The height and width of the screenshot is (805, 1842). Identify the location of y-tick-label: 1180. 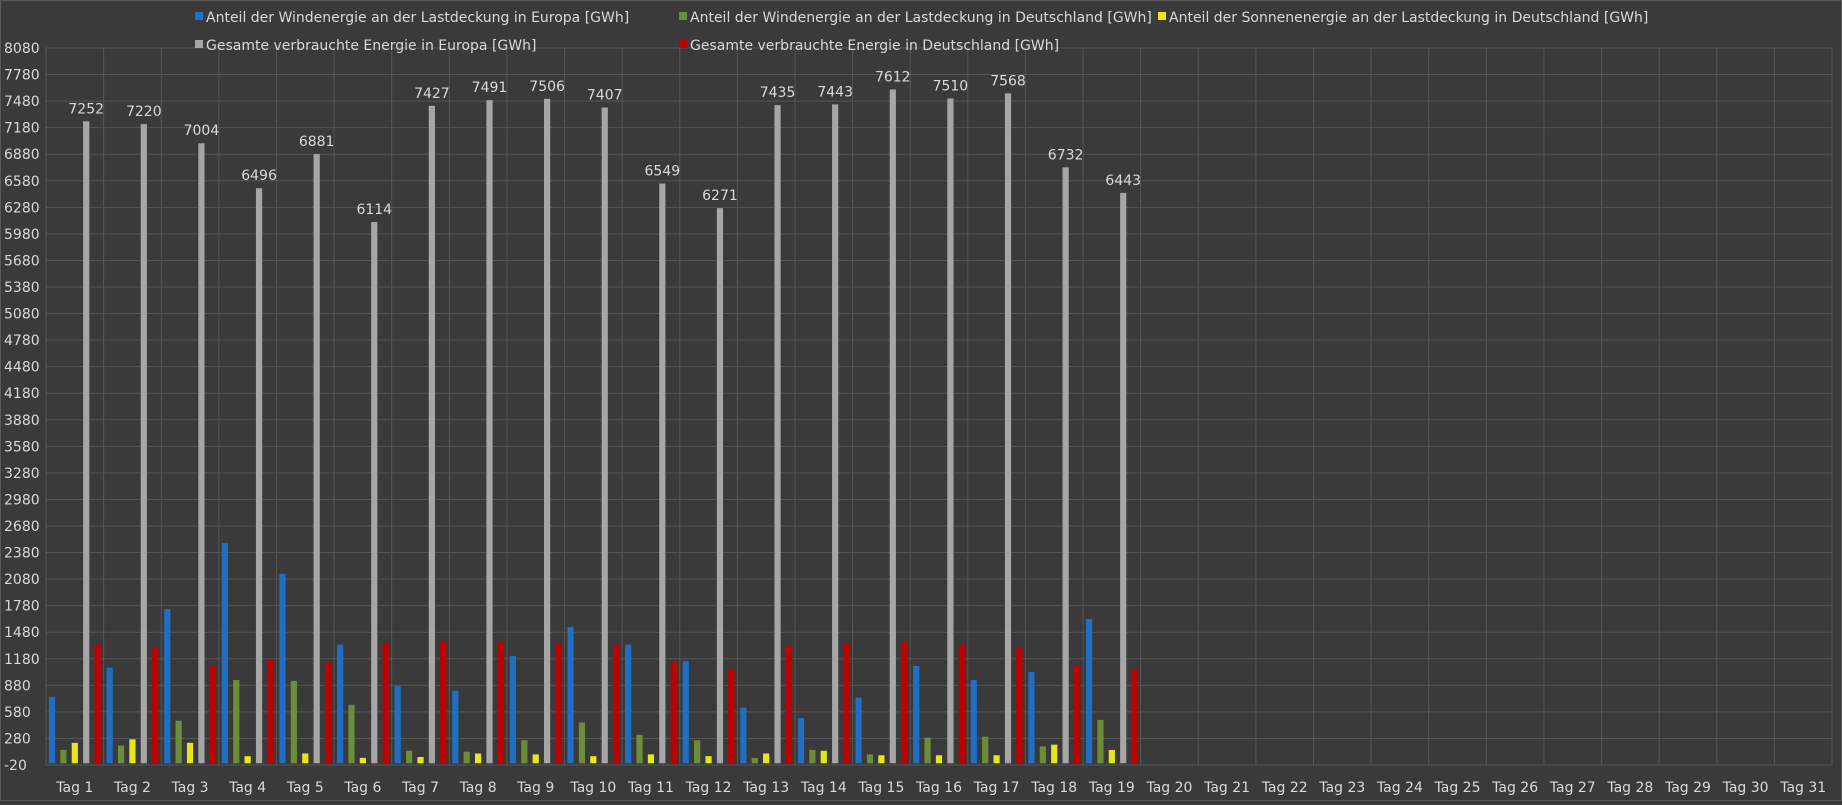
(22, 660).